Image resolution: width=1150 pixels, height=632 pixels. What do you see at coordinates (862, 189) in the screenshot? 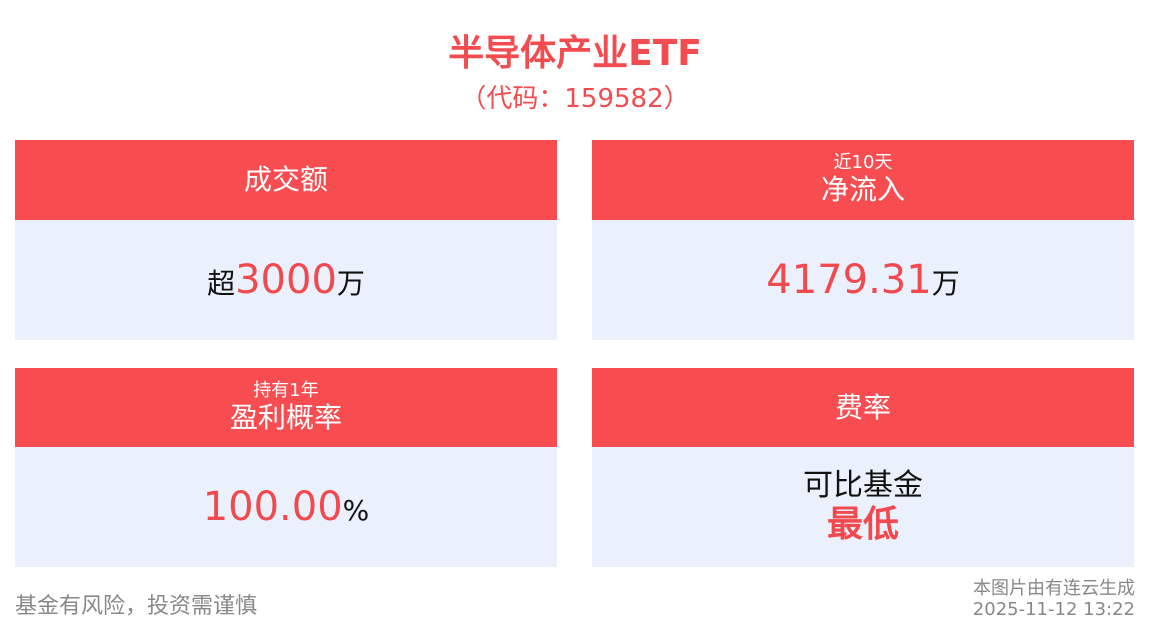
I see `card-title: 净流入` at bounding box center [862, 189].